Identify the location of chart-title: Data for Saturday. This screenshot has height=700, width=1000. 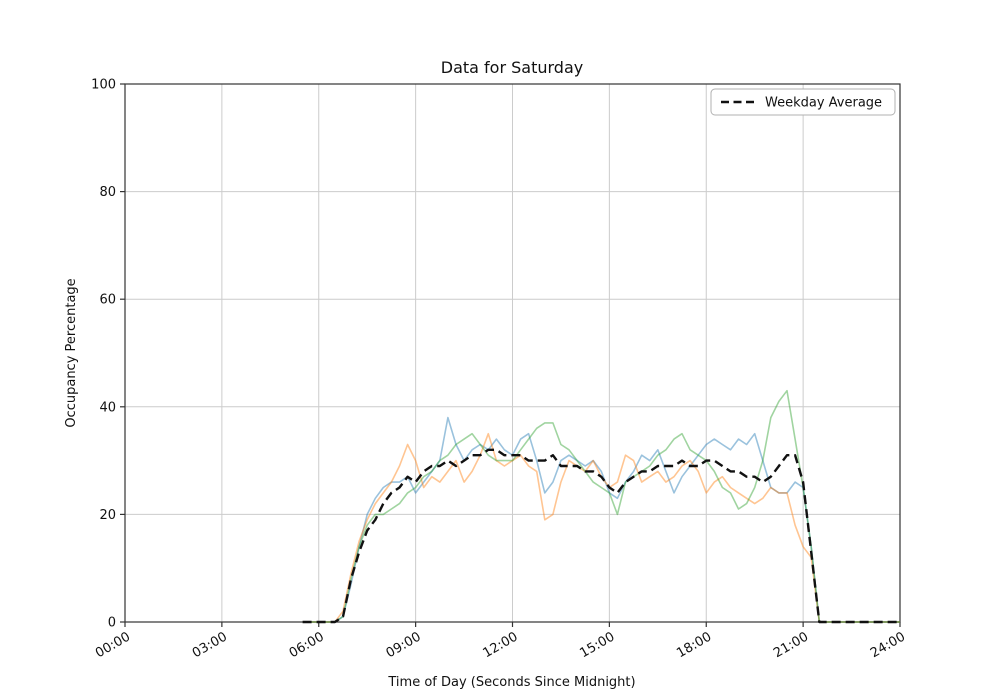
(512, 67).